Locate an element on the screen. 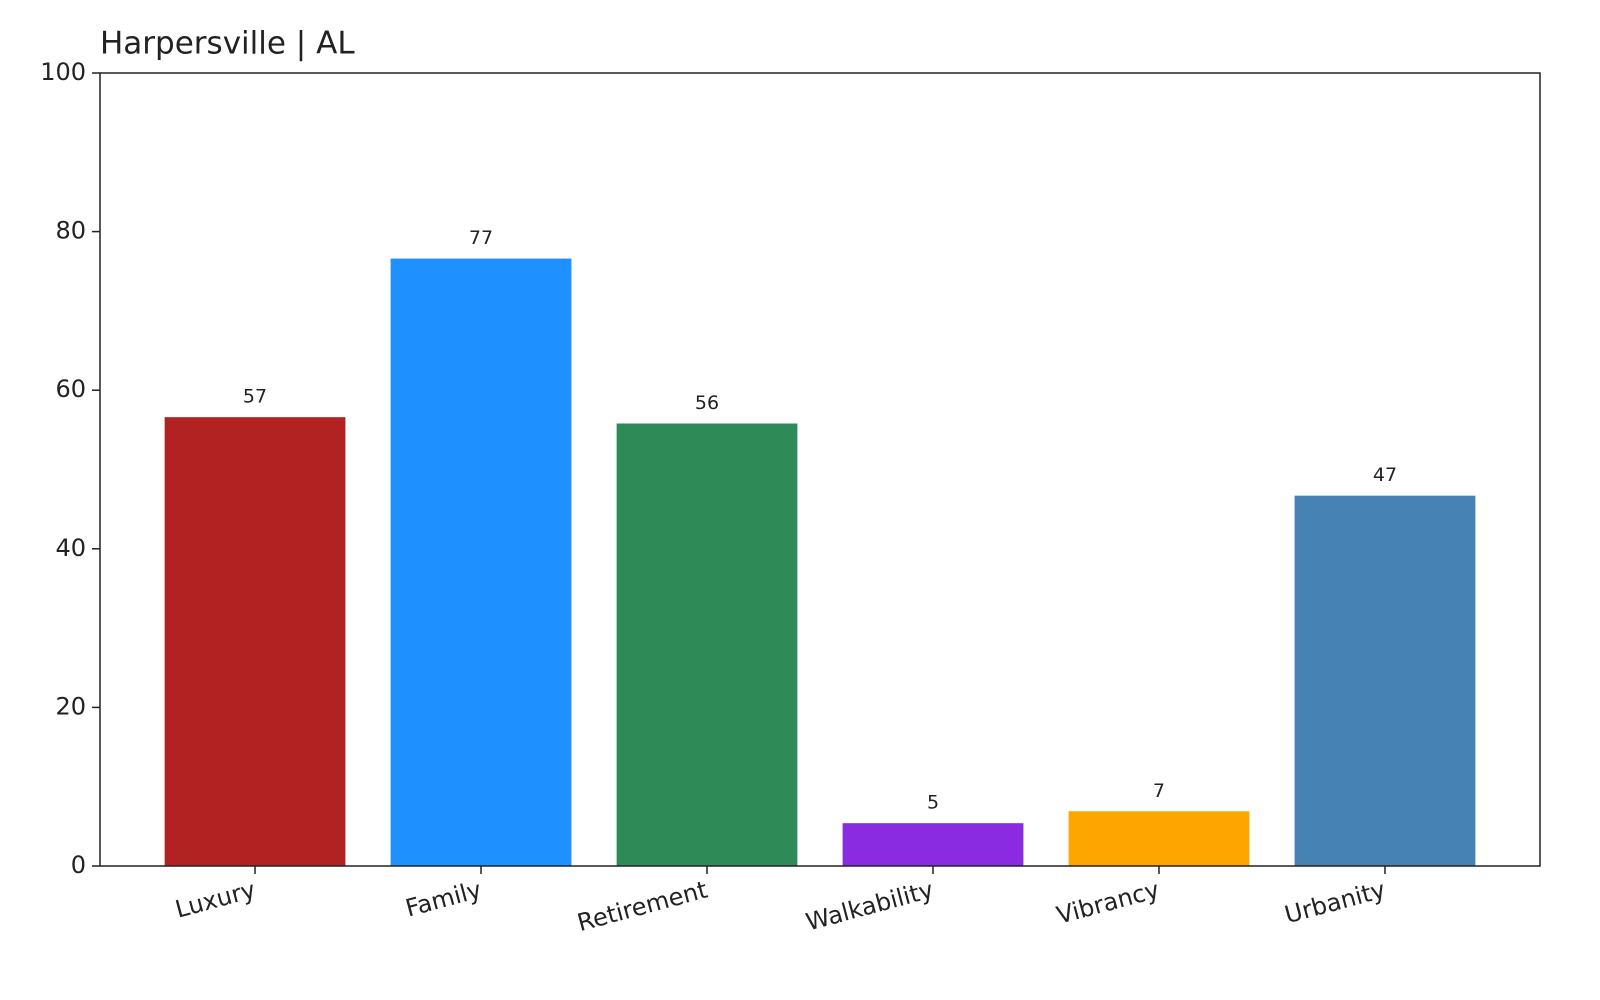  value-label: 57 is located at coordinates (255, 397).